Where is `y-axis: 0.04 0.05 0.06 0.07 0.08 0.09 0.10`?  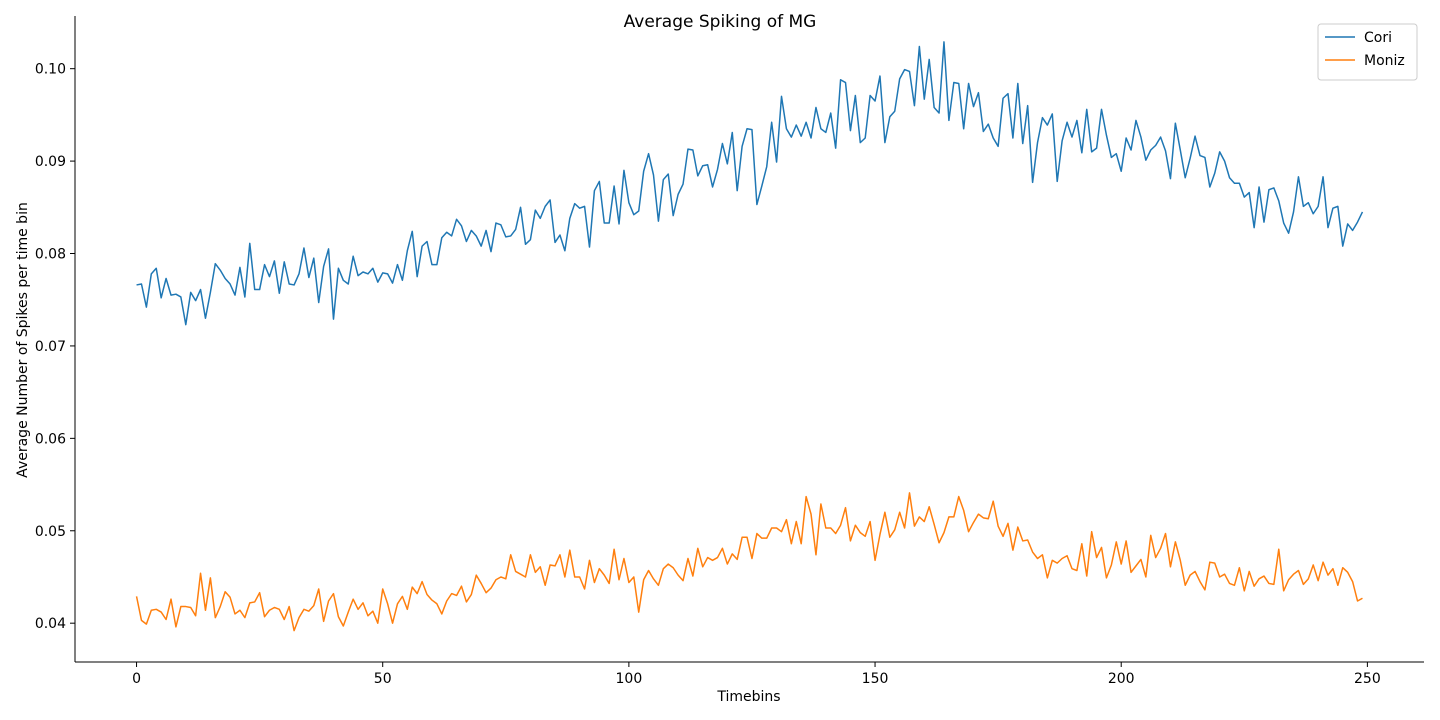
y-axis: 0.04 0.05 0.06 0.07 0.08 0.09 0.10 is located at coordinates (55, 339).